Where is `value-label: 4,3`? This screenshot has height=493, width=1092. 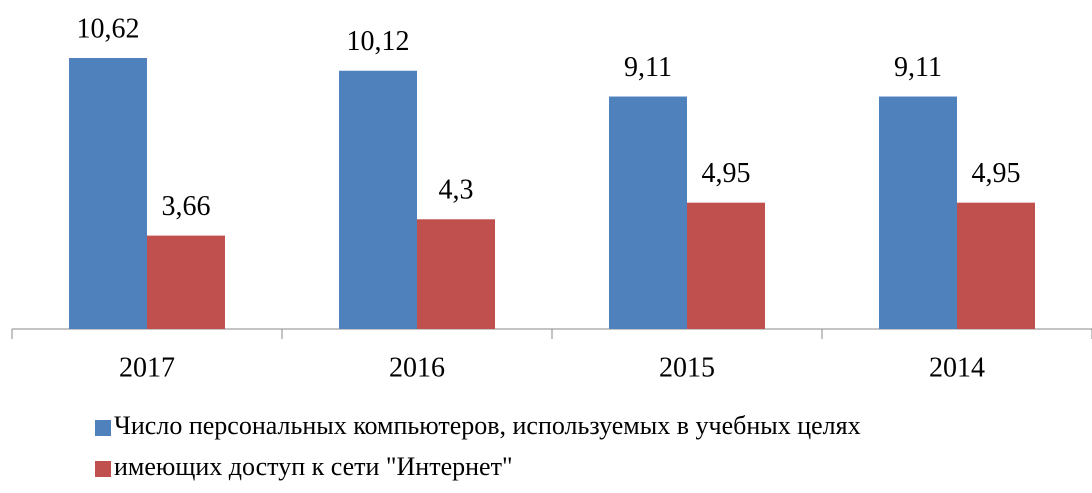
value-label: 4,3 is located at coordinates (456, 190).